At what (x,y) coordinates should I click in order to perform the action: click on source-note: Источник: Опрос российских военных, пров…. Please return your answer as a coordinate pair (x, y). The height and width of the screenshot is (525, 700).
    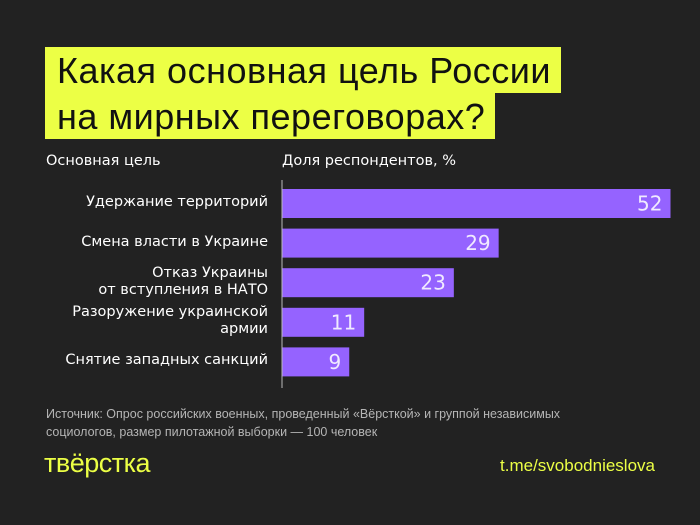
    Looking at the image, I should click on (303, 423).